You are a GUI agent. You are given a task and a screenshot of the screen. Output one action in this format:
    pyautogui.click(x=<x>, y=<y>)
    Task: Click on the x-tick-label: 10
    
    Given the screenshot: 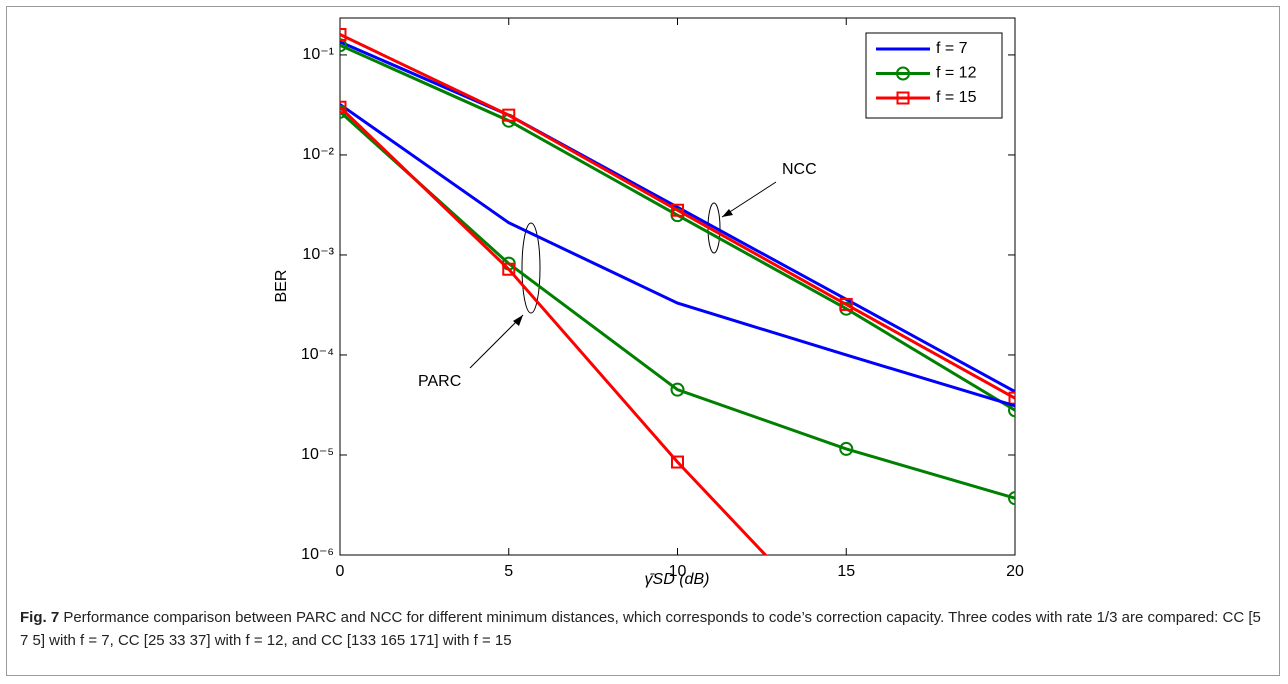 What is the action you would take?
    pyautogui.click(x=678, y=571)
    